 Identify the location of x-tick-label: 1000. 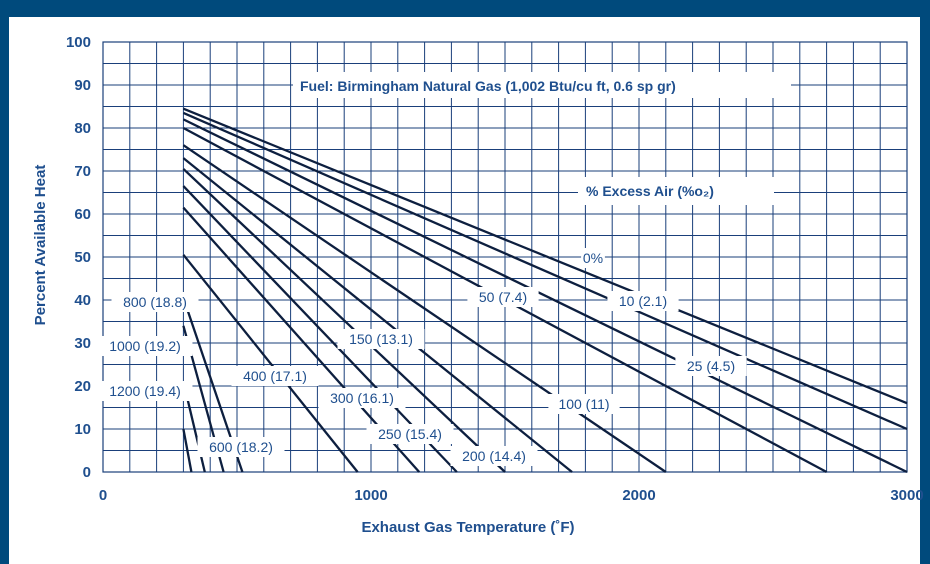
(370, 495).